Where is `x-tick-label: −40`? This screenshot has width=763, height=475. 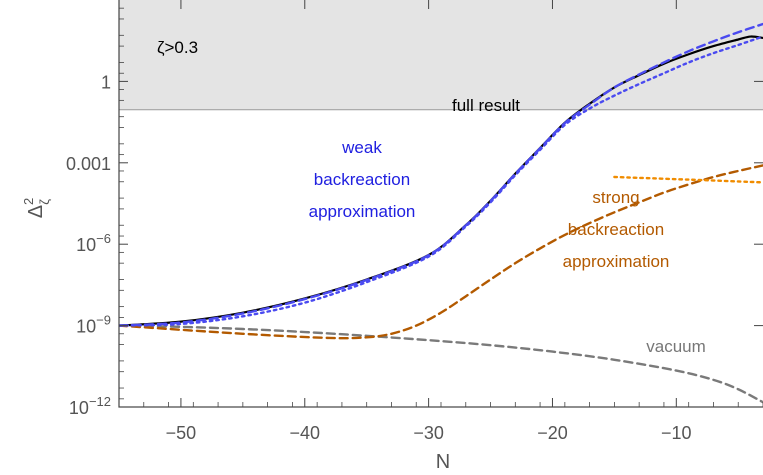 x-tick-label: −40 is located at coordinates (304, 433).